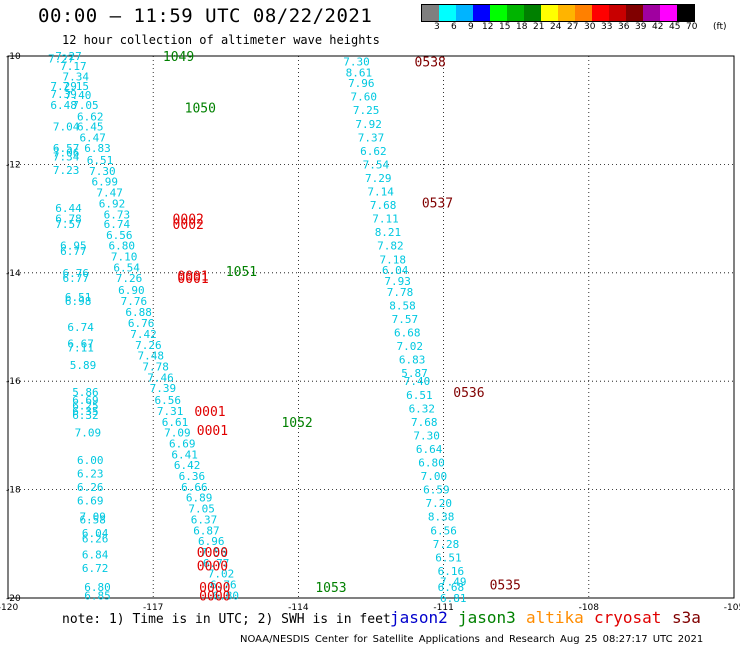  Describe the element at coordinates (92, 137) in the screenshot. I see `swh-value-jason3: 6.47` at that location.